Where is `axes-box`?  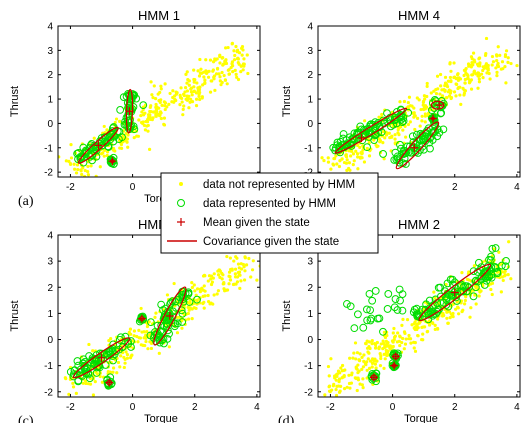
axes-box is located at coordinates (419, 101).